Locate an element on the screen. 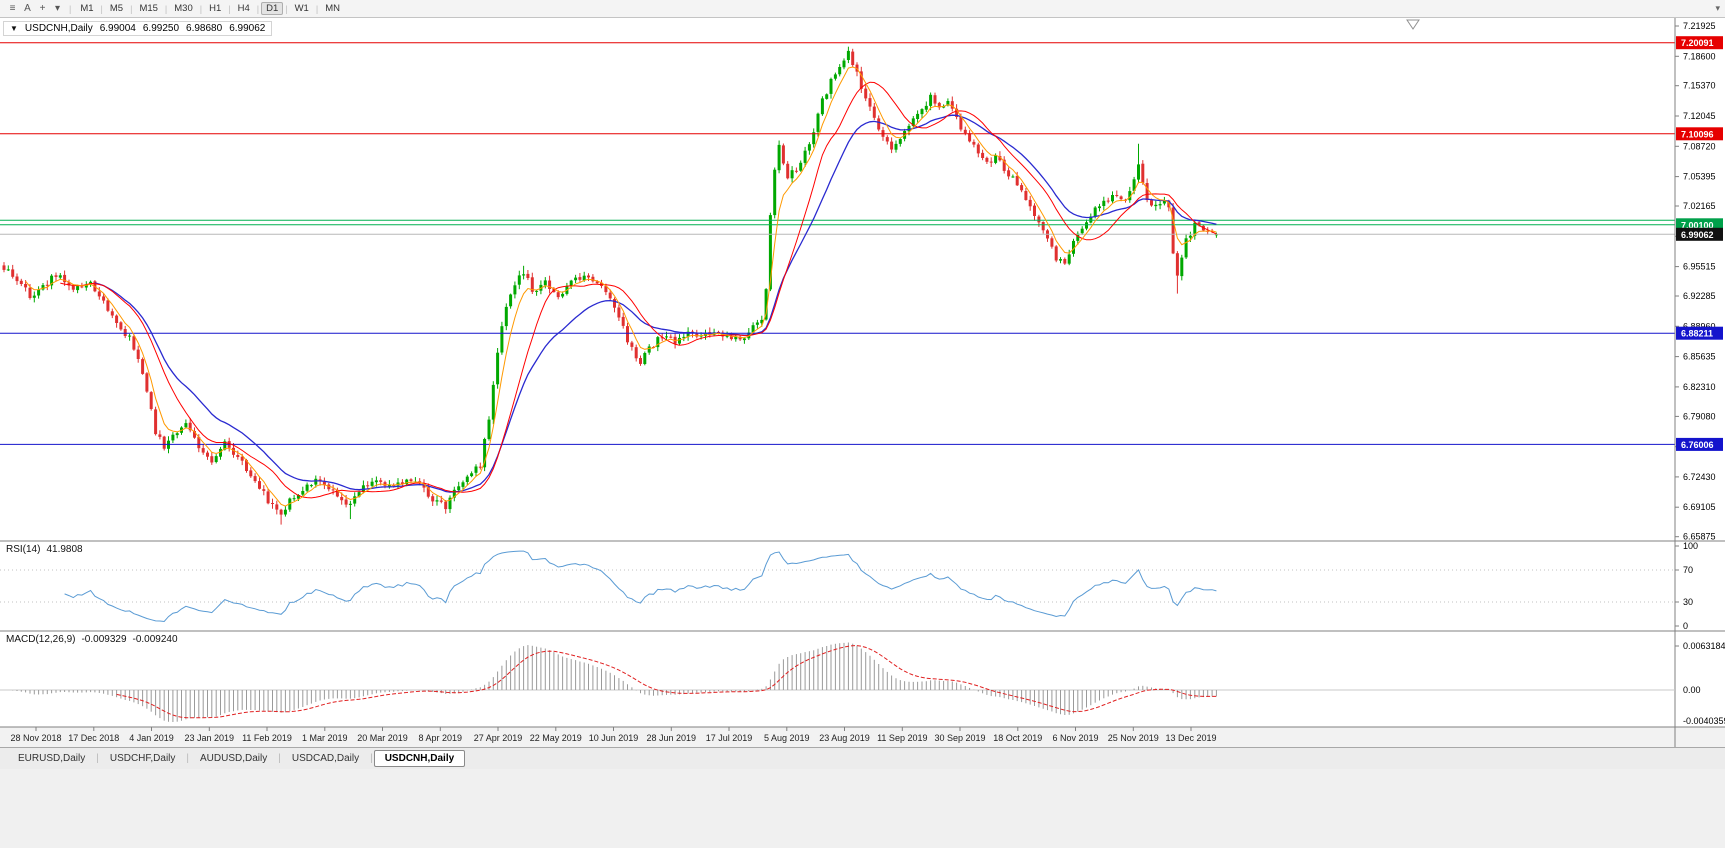 The height and width of the screenshot is (848, 1725). bar-low-value: 6.98680 is located at coordinates (204, 28).